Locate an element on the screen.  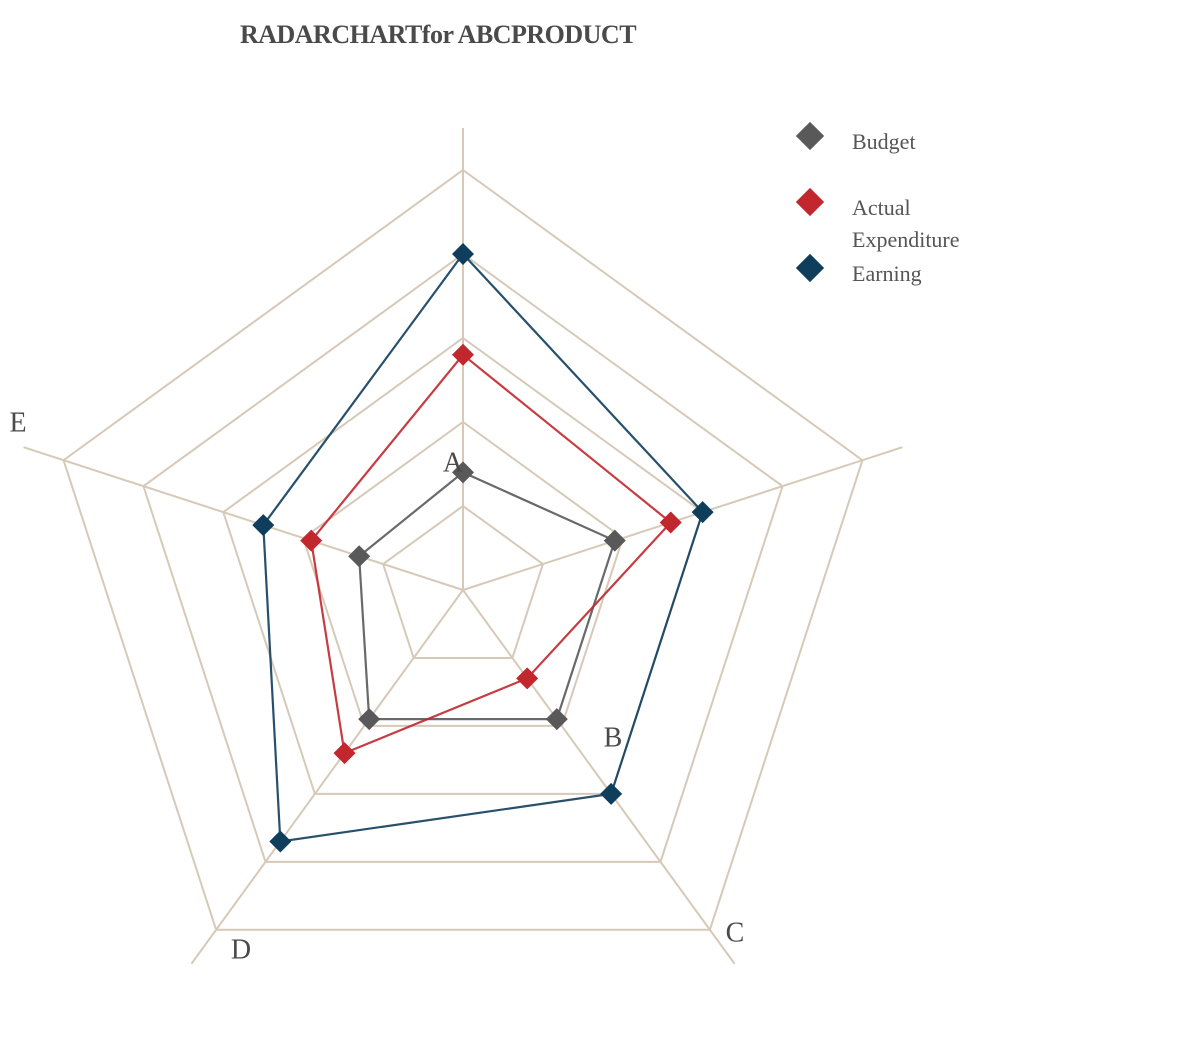
series-point-1-d is located at coordinates (344, 753).